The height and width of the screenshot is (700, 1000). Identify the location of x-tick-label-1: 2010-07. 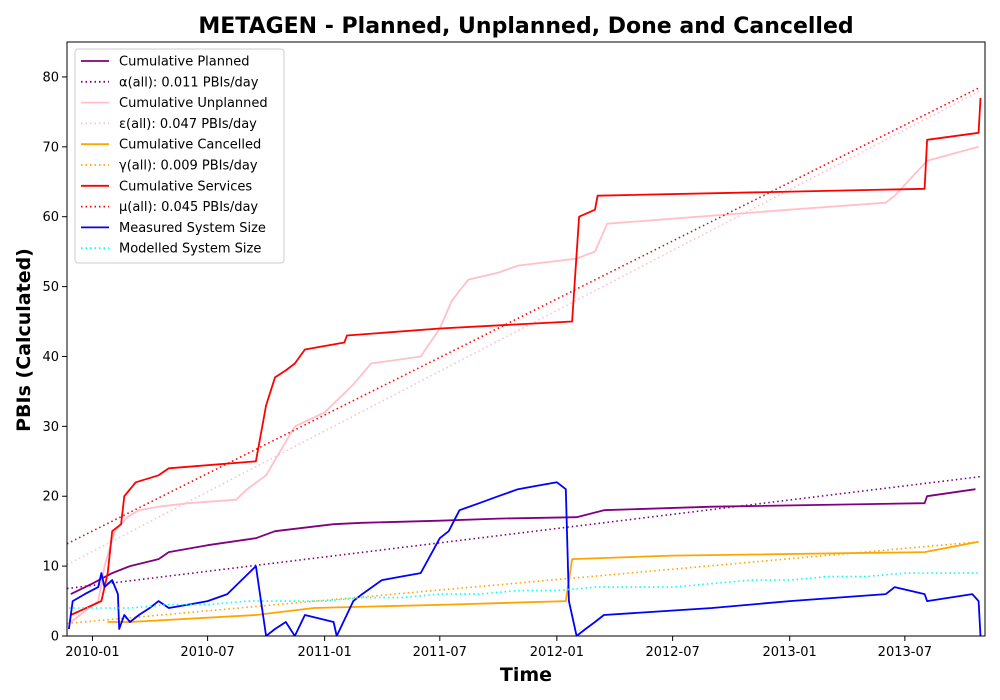
(207, 652).